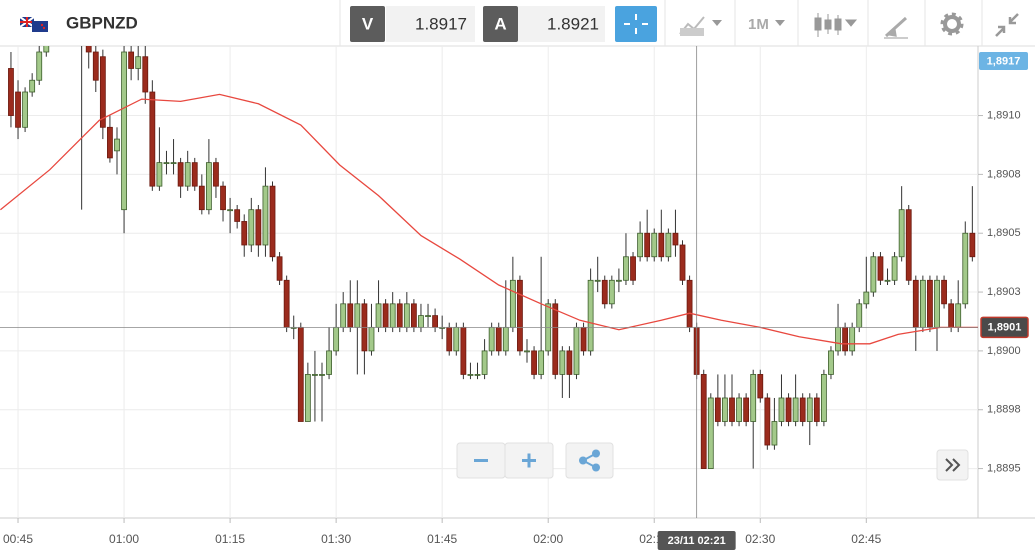 Image resolution: width=1035 pixels, height=558 pixels. I want to click on candle-style-button, so click(836, 25).